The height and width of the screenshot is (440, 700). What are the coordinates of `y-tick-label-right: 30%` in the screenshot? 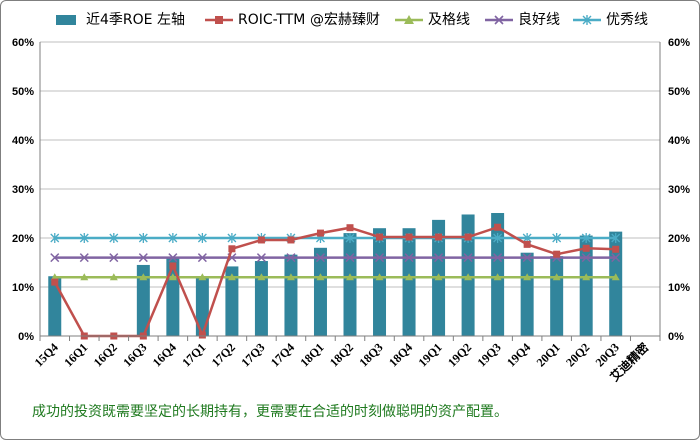 It's located at (679, 190).